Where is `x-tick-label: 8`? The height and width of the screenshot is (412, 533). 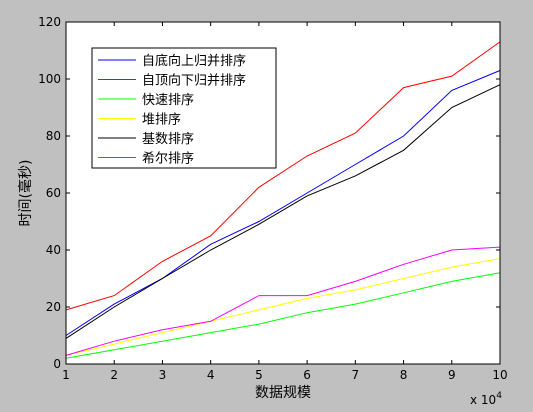
x-tick-label: 8 is located at coordinates (404, 375).